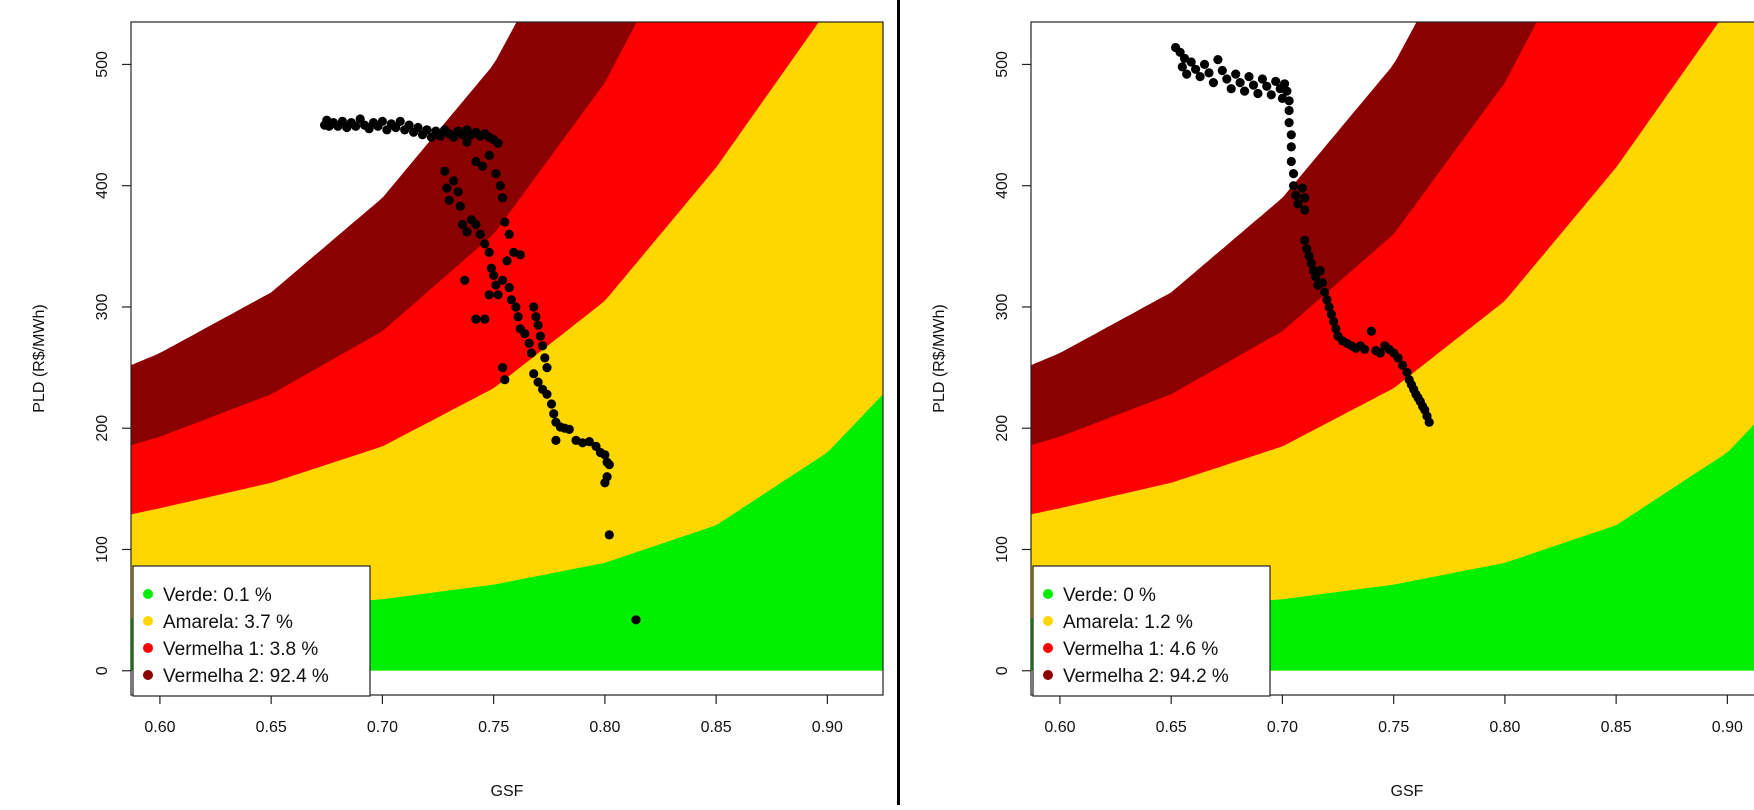 The width and height of the screenshot is (1754, 810). I want to click on x-tick-label: 0.80, so click(604, 727).